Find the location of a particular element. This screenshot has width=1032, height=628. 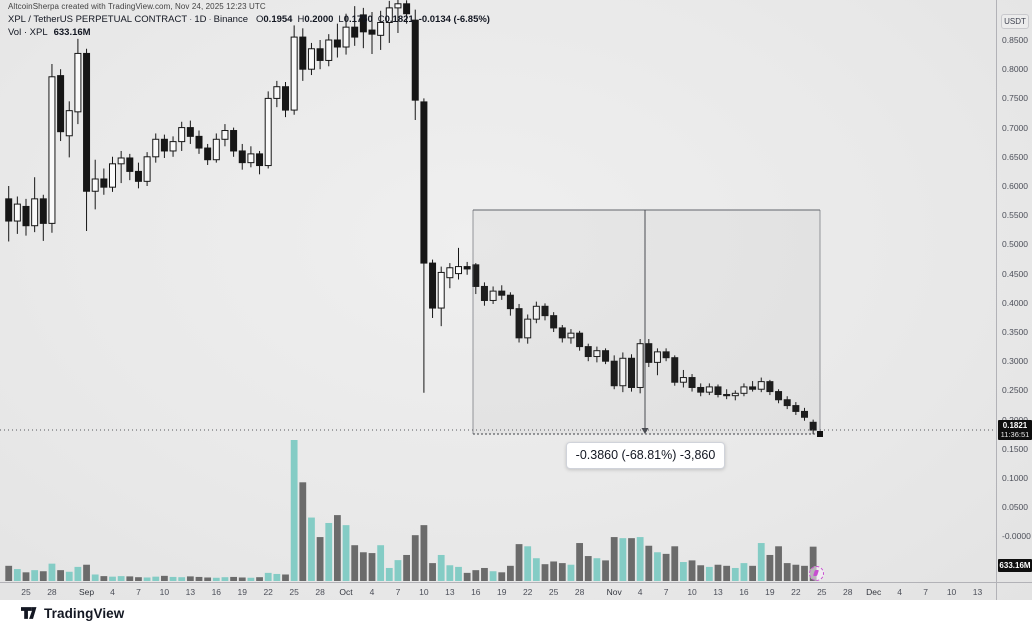

tradingview-logo-icon is located at coordinates (29, 613).